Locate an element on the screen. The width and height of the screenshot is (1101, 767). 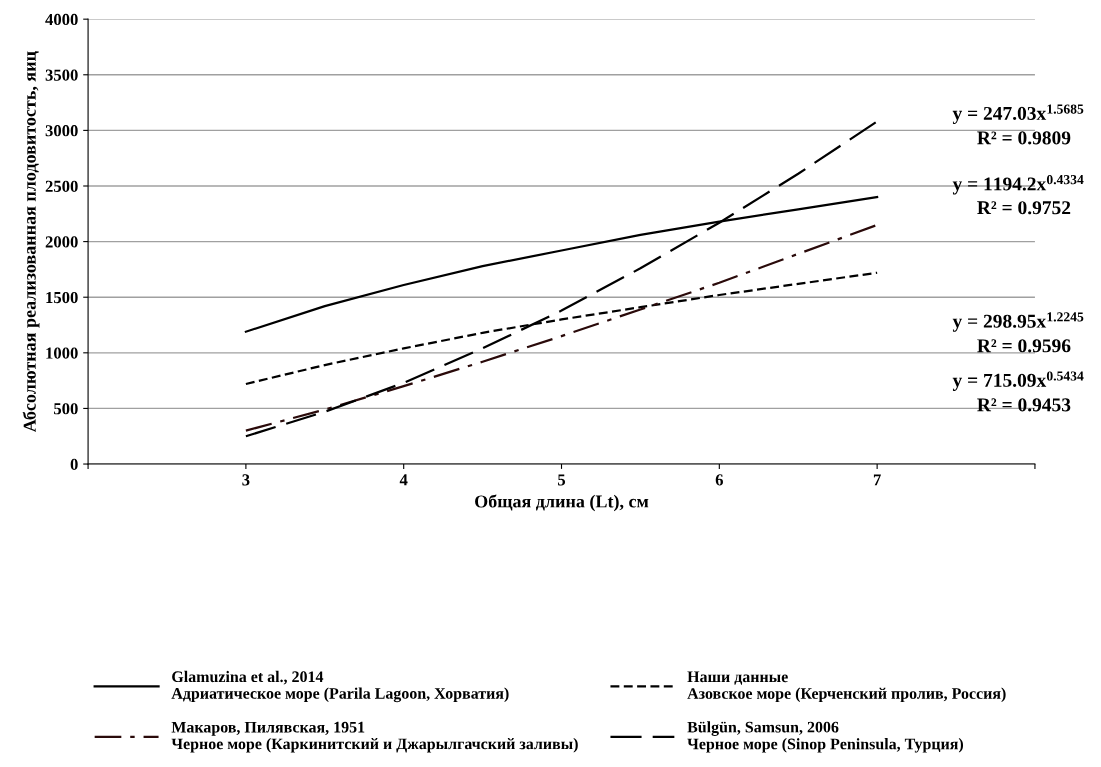
y-tick-label: 2500 is located at coordinates (61, 186).